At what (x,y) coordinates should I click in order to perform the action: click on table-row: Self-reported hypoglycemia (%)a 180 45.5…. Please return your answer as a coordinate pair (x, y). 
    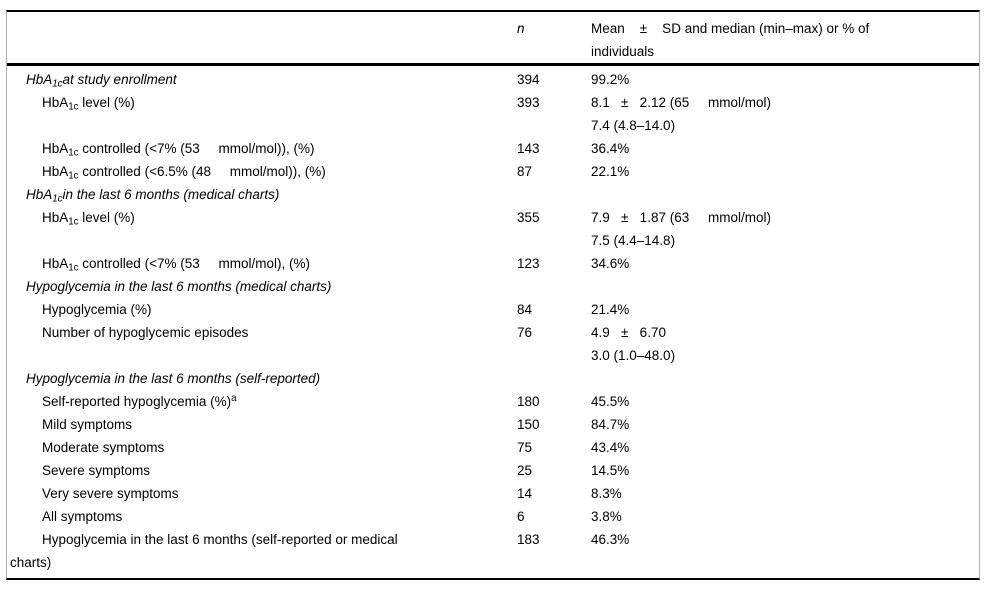
    Looking at the image, I should click on (493, 401).